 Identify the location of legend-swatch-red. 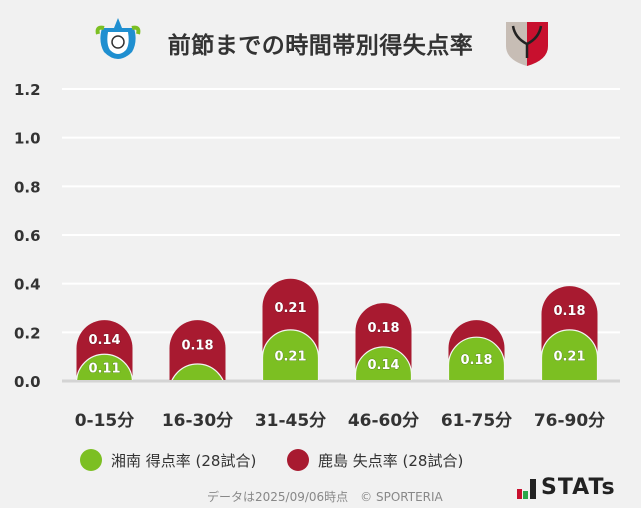
(298, 460).